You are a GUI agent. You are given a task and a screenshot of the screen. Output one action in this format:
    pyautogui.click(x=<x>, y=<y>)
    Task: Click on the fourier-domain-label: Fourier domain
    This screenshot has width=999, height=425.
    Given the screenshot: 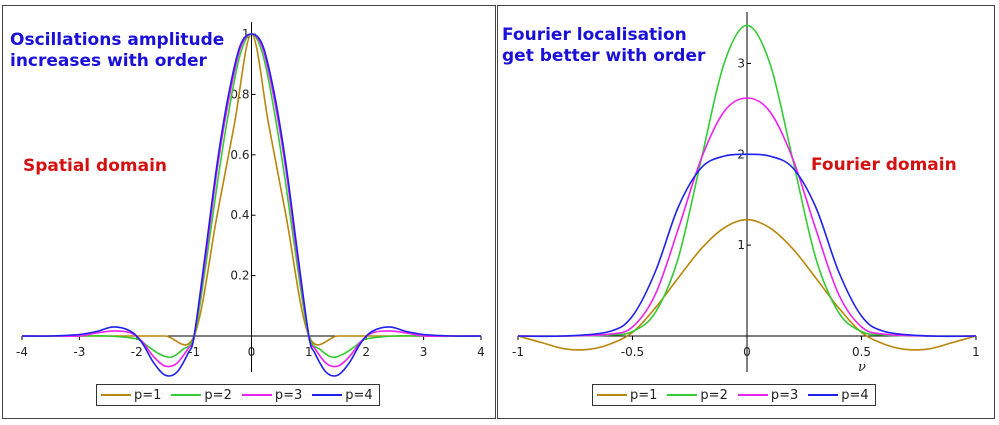 What is the action you would take?
    pyautogui.click(x=884, y=165)
    